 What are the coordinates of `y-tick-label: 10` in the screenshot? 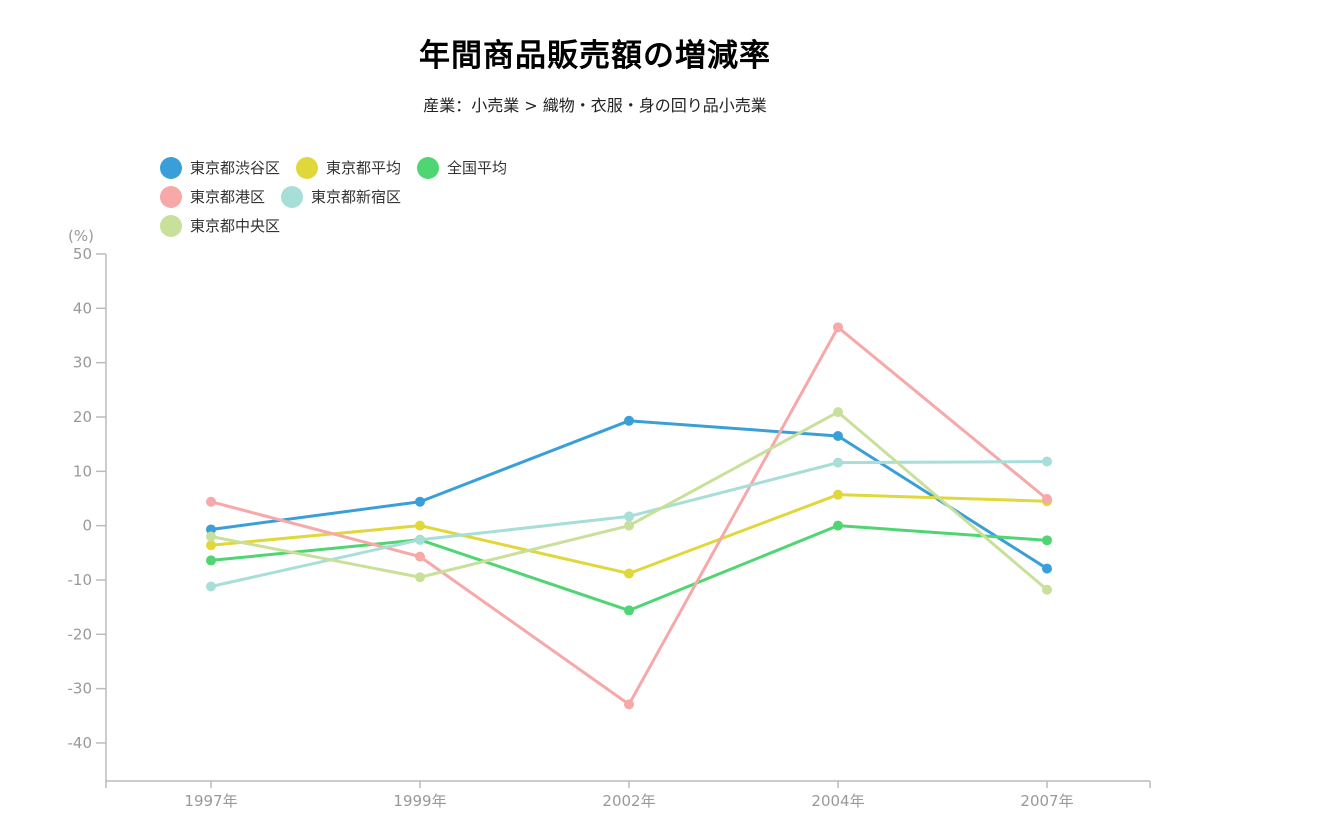 It's located at (82, 471).